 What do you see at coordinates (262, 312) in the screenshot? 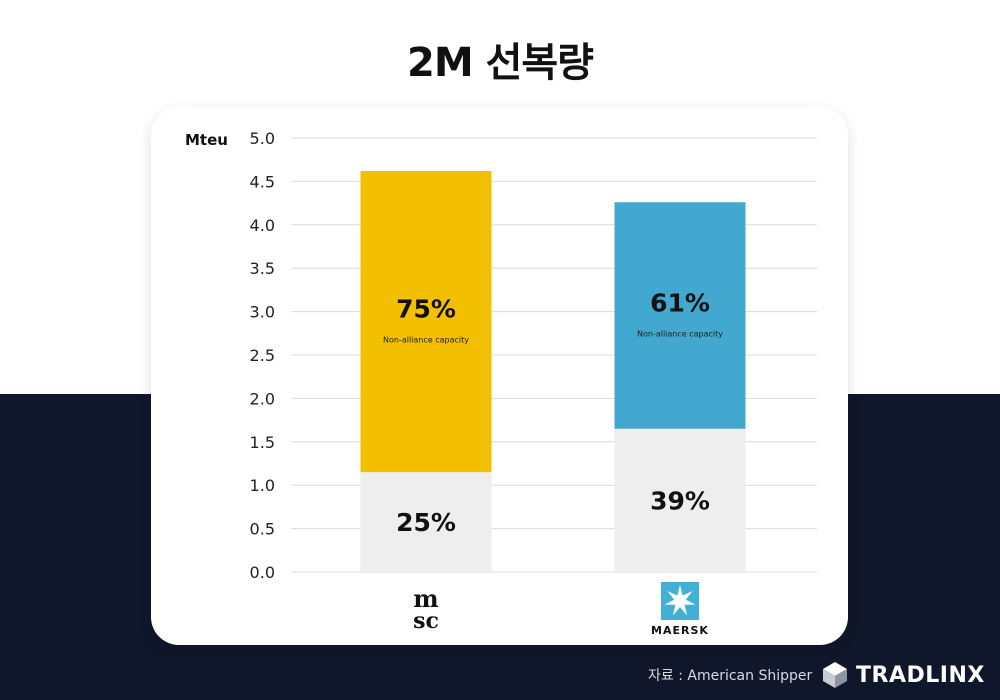
I see `y-tick-label: 3.0` at bounding box center [262, 312].